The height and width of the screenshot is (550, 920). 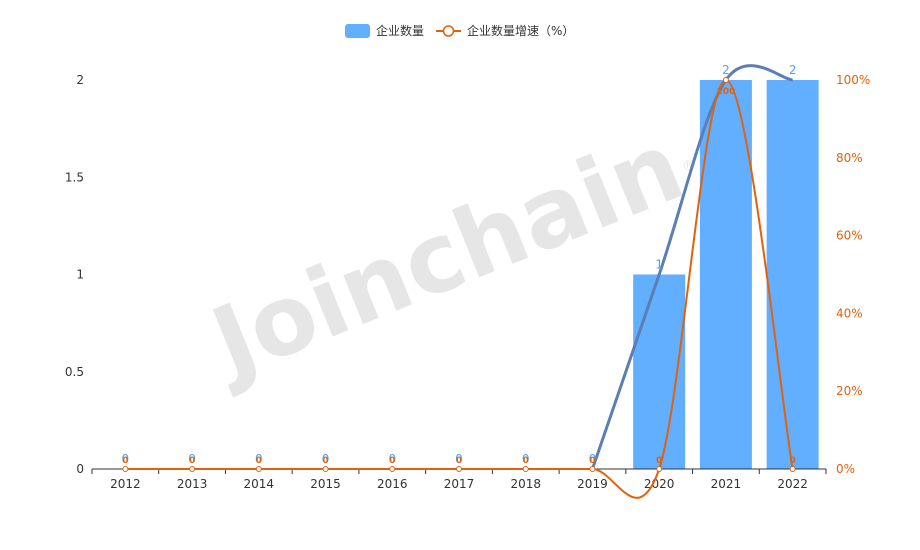 I want to click on bar-value-label-2012: 0, so click(x=126, y=459).